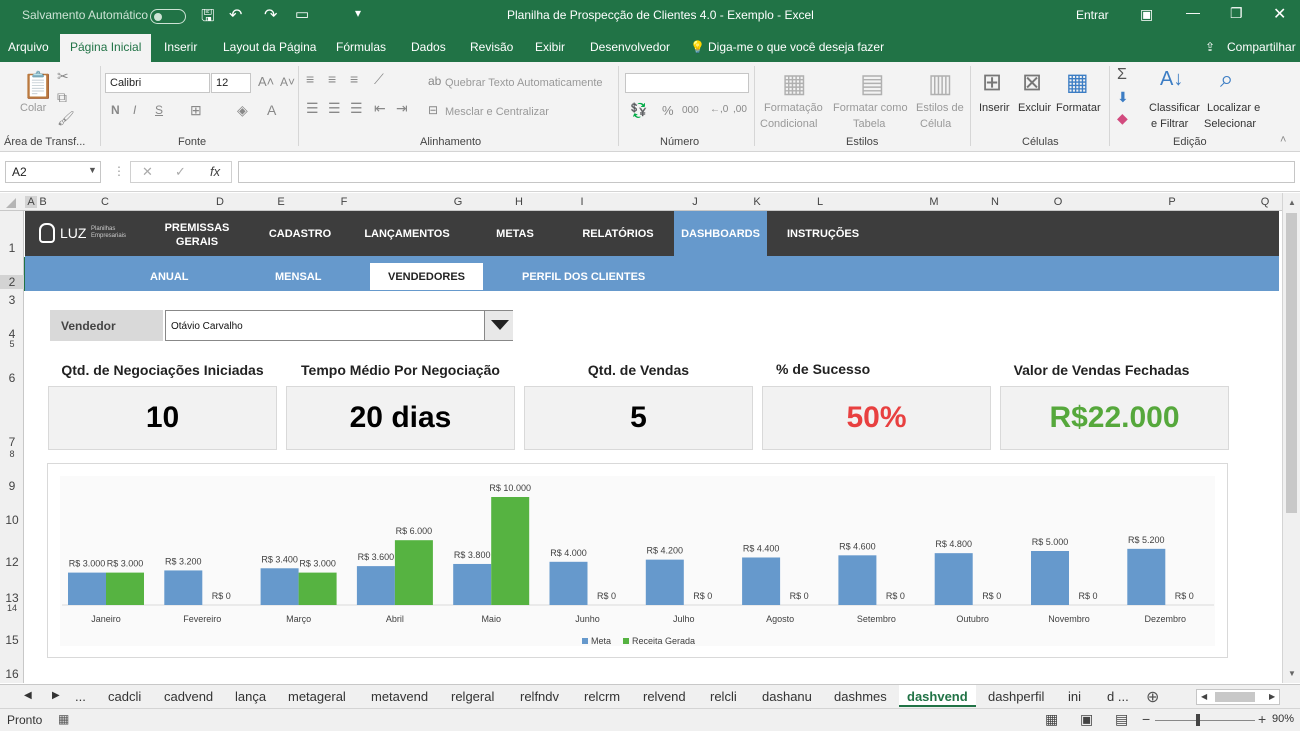 The height and width of the screenshot is (731, 1300). Describe the element at coordinates (426, 277) in the screenshot. I see `subnav-vendedores: VENDEDORES` at that location.